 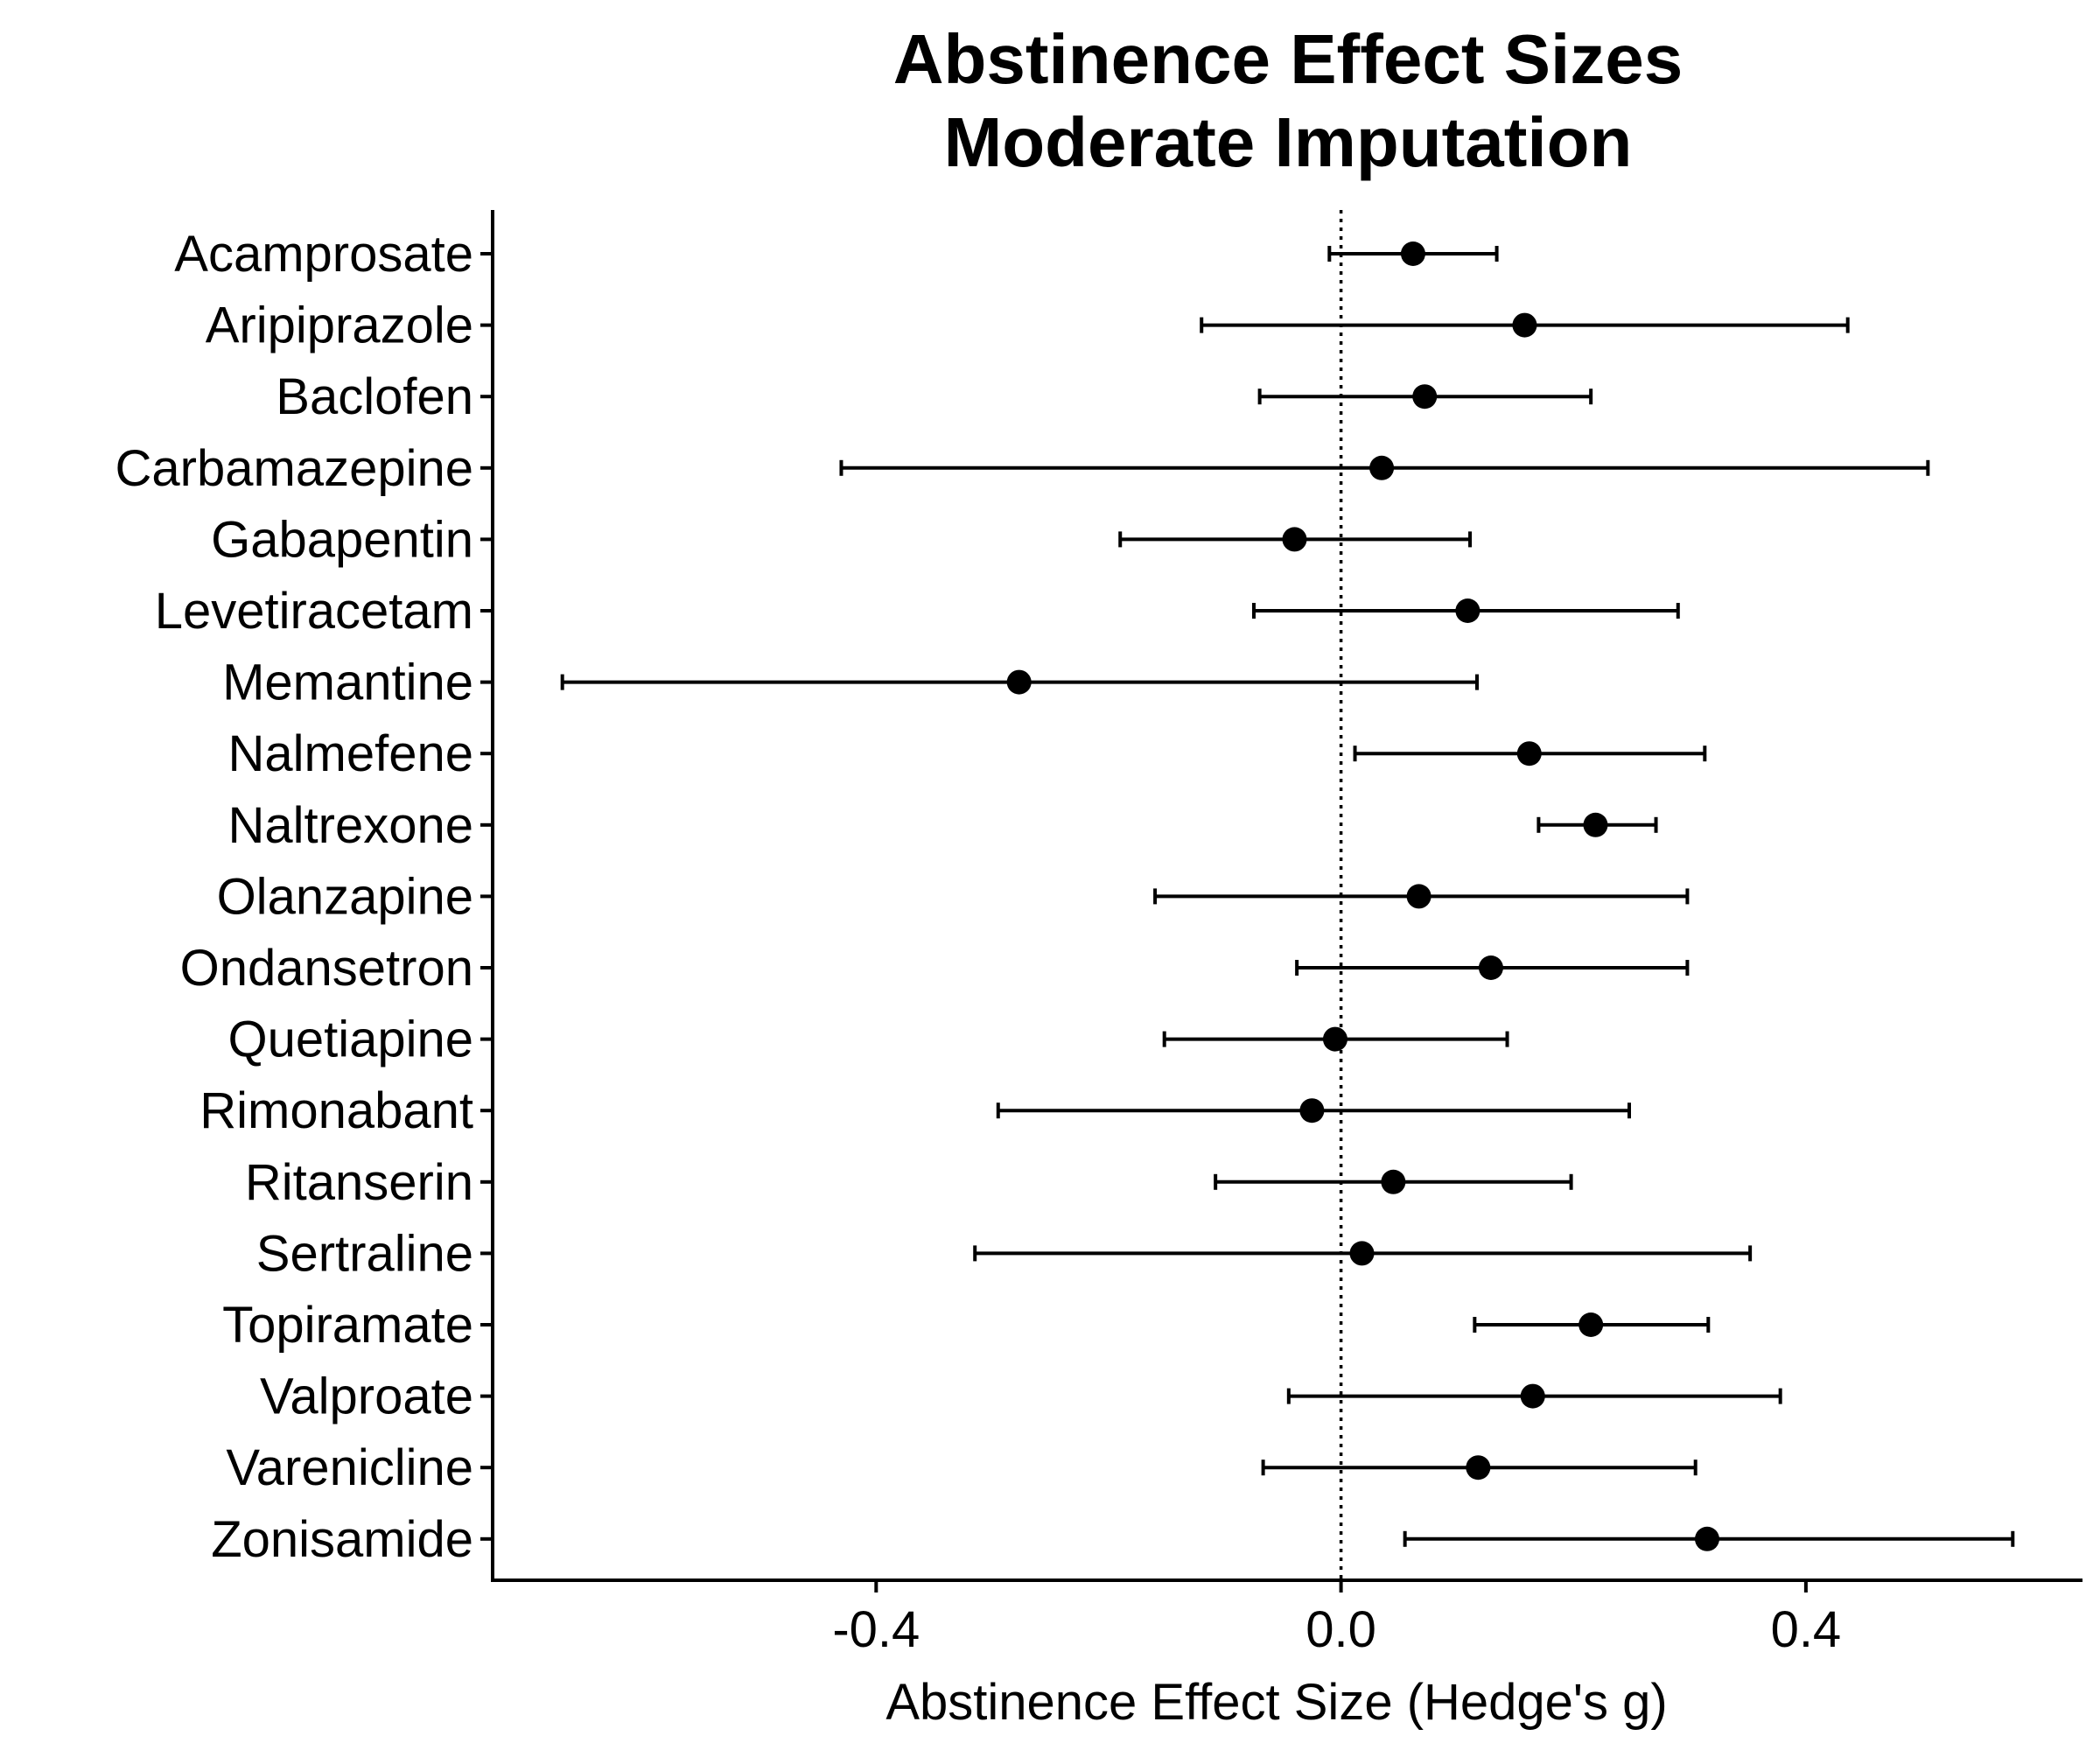 What do you see at coordinates (1288, 59) in the screenshot?
I see `chart-title-line-1: Abstinence Effect Sizes` at bounding box center [1288, 59].